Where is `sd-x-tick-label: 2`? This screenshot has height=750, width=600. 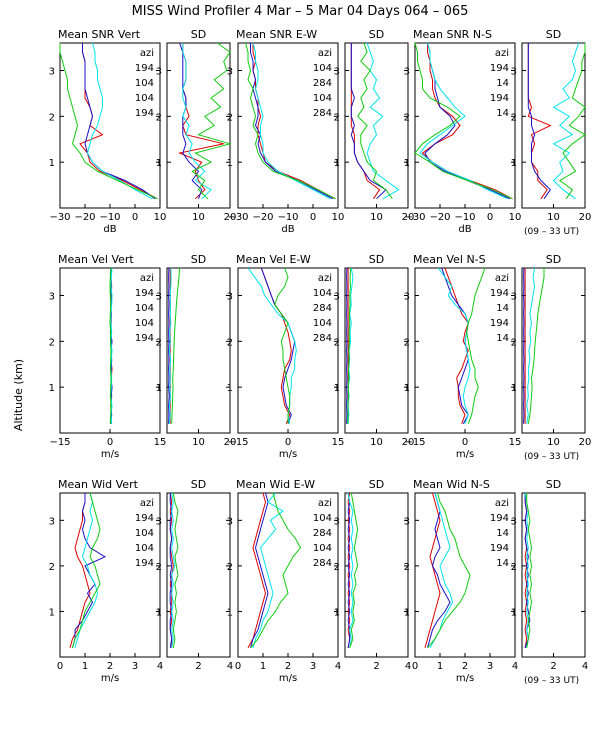 sd-x-tick-label: 2 is located at coordinates (198, 666).